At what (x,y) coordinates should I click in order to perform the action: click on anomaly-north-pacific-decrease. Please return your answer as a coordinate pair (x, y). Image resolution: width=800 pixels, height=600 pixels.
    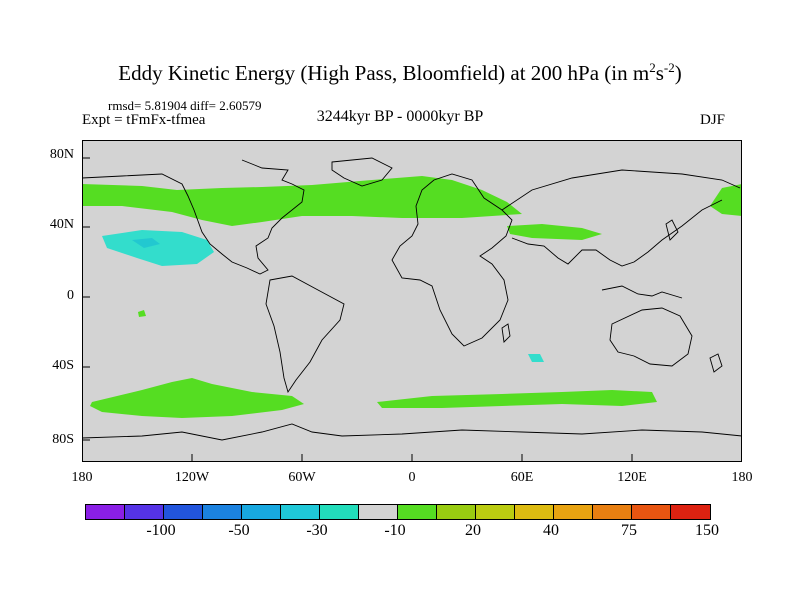
    Looking at the image, I should click on (158, 248).